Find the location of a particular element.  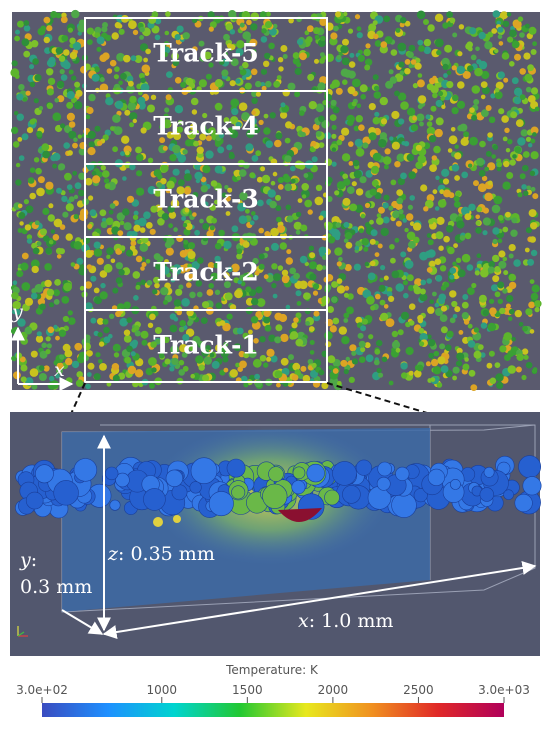

powder-bed is located at coordinates (278, 487).